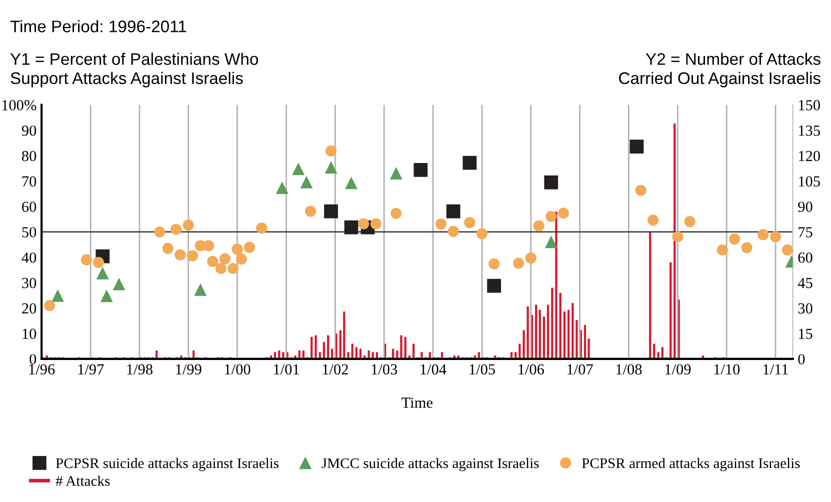  Describe the element at coordinates (167, 465) in the screenshot. I see `legend-label: PCPSR suicide attacks against Israelis` at that location.